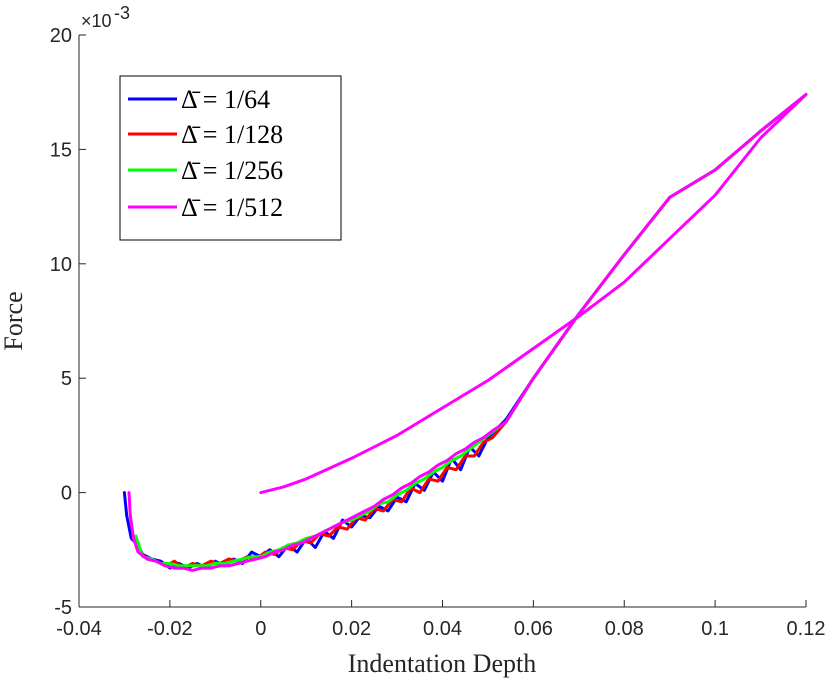  I want to click on legend: Δ̄ = 1/64 Δ̄ = 1/128 Δ̄ = 1/256 Δ̄ = 1/512, so click(230, 158).